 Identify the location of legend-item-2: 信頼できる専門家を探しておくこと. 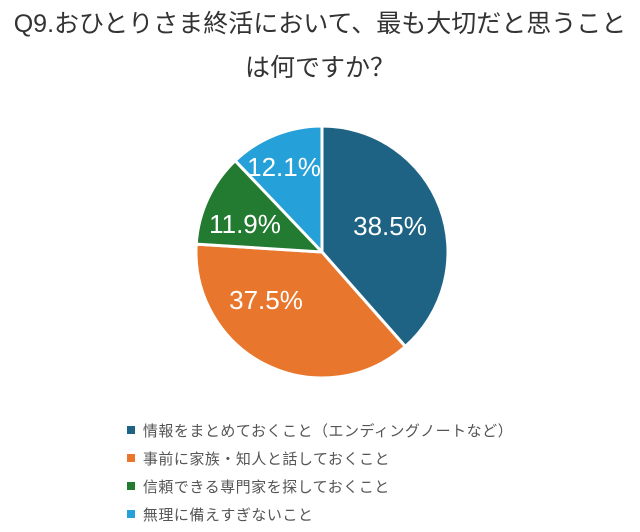
(319, 487).